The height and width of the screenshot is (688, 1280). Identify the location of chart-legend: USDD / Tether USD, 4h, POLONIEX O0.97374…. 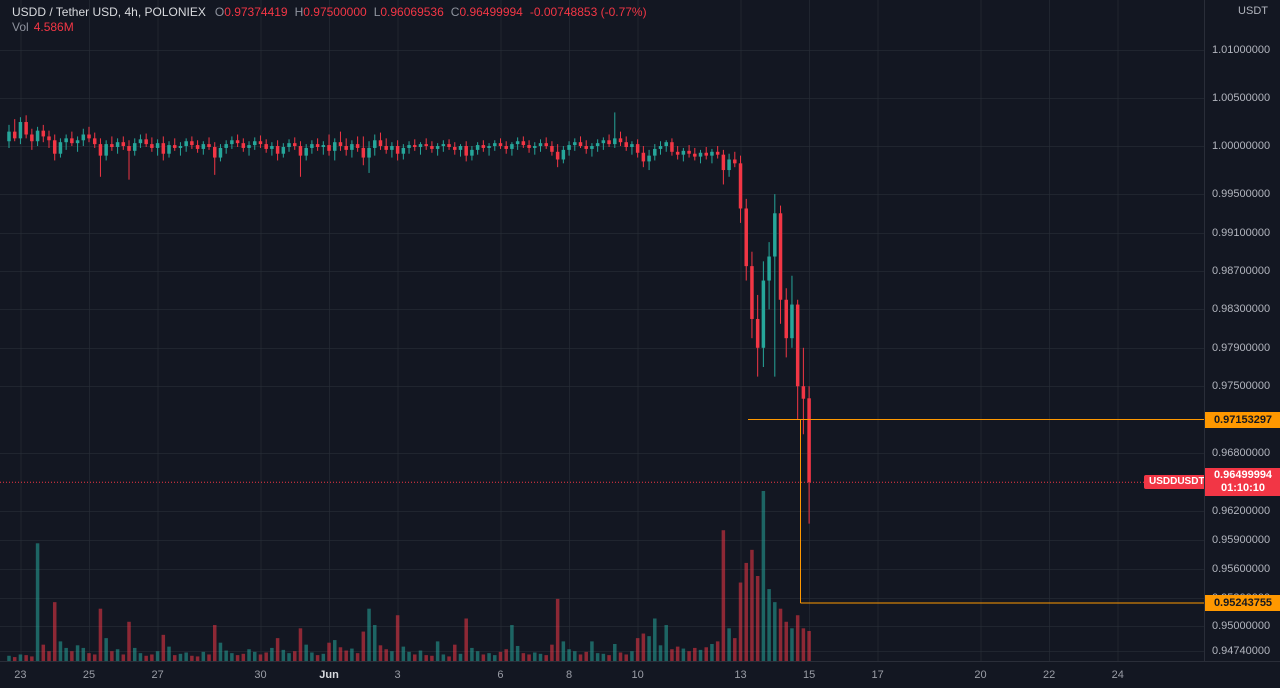
(329, 20).